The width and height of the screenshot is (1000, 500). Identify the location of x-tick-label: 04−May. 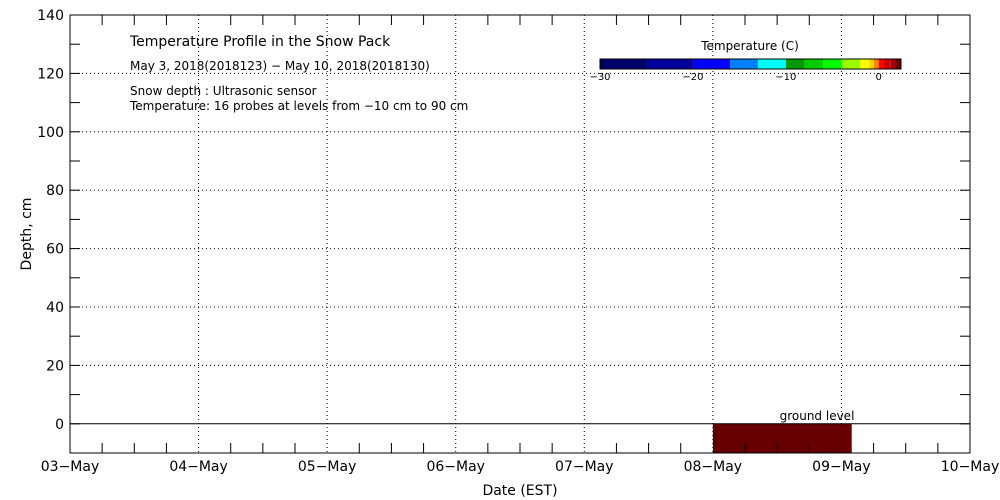
(198, 467).